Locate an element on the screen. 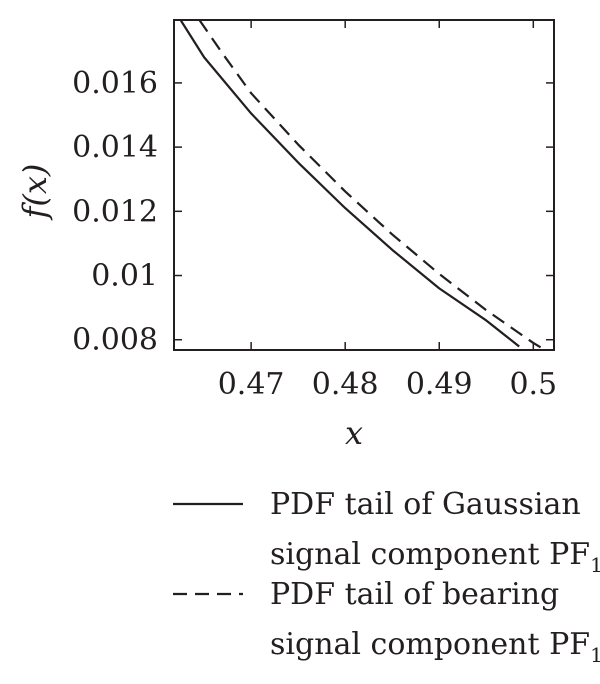 The image size is (600, 684). legend-entry-1-line-2-text: signal component PF is located at coordinates (430, 554).